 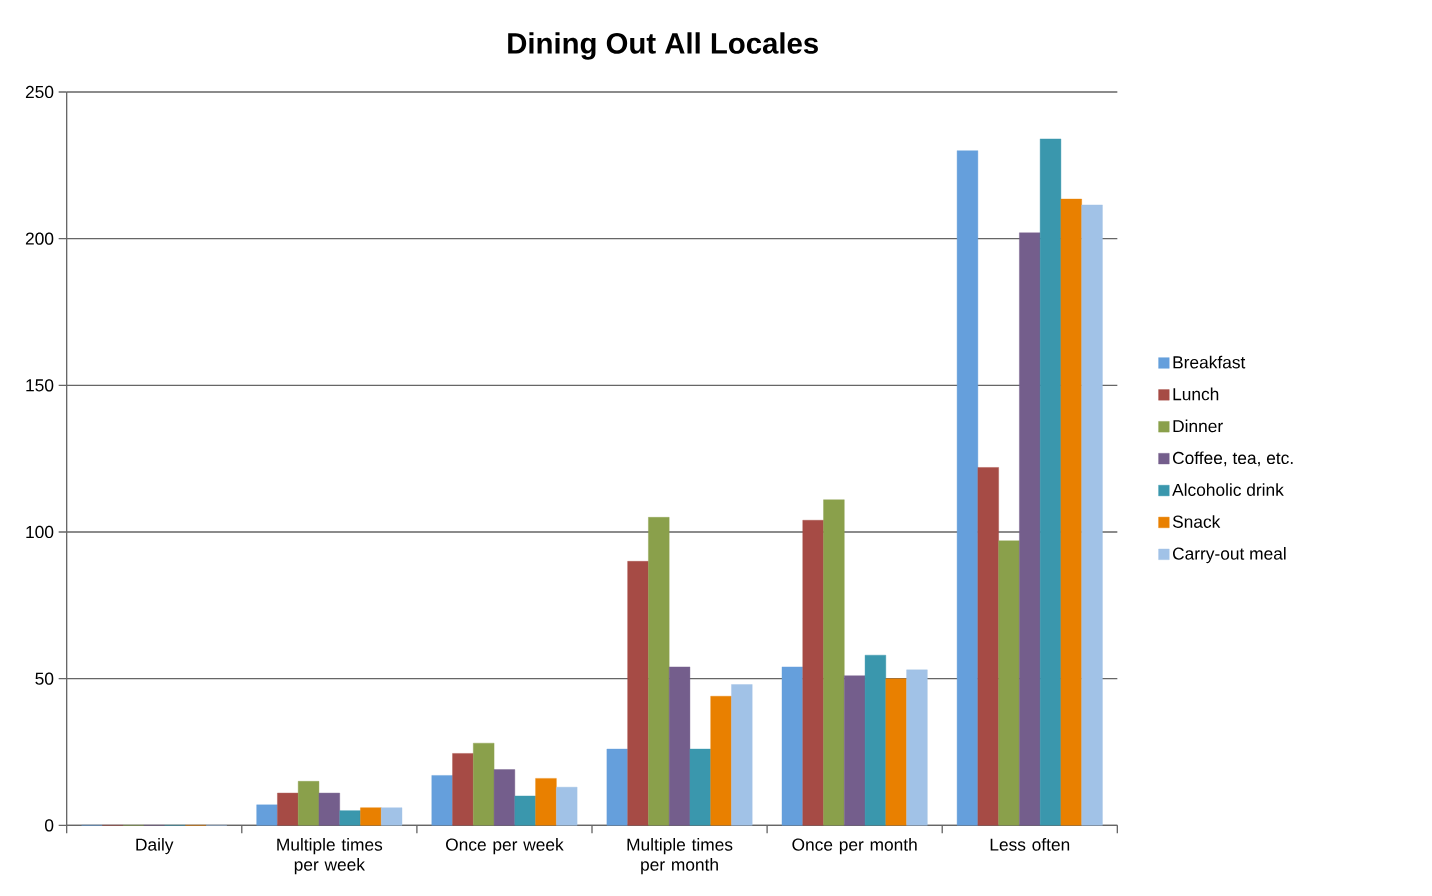 What do you see at coordinates (1229, 555) in the screenshot?
I see `legend-label: Carry-out meal` at bounding box center [1229, 555].